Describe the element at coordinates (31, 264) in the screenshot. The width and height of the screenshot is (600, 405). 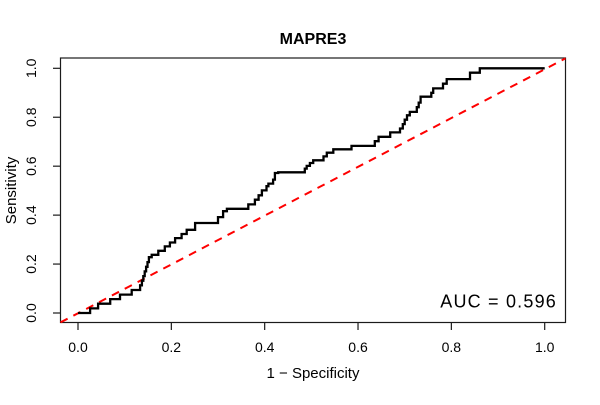
I see `y-tick-label: 0.2` at that location.